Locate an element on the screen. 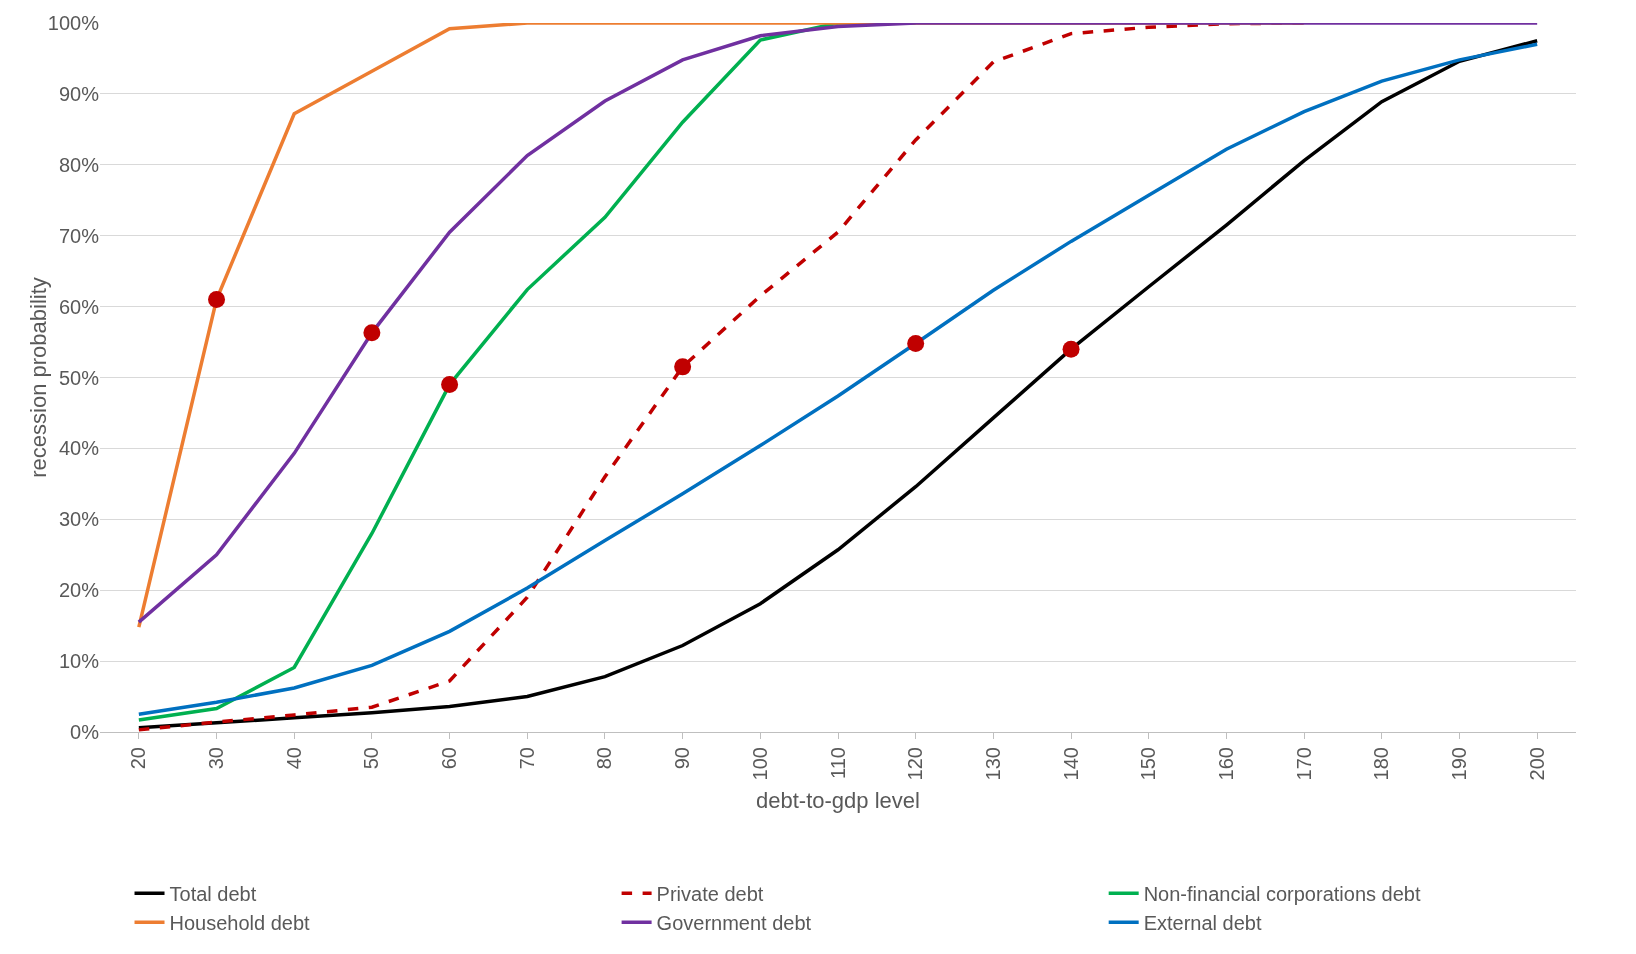 This screenshot has height=954, width=1636. x-tick-label: 100 is located at coordinates (759, 764).